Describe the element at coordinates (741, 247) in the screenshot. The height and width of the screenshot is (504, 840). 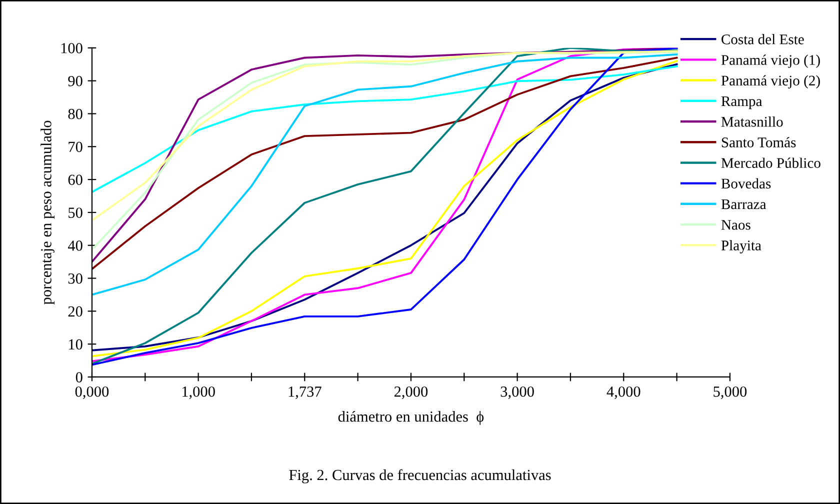
I see `legend-label: Playita` at that location.